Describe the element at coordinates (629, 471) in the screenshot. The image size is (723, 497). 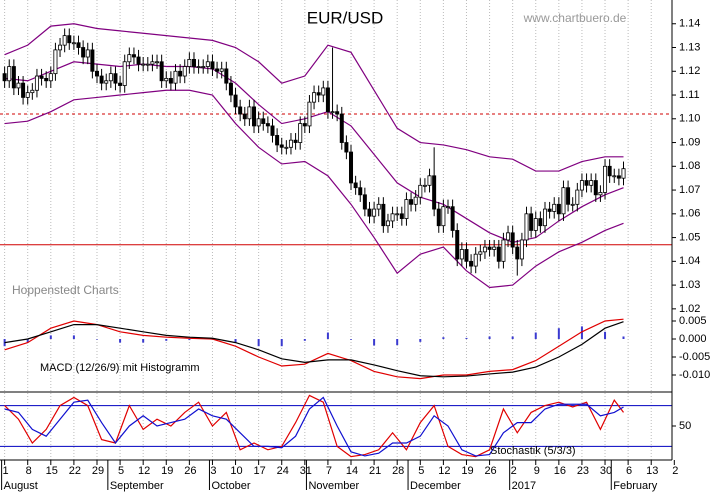
I see `x-tick-label: 6` at that location.